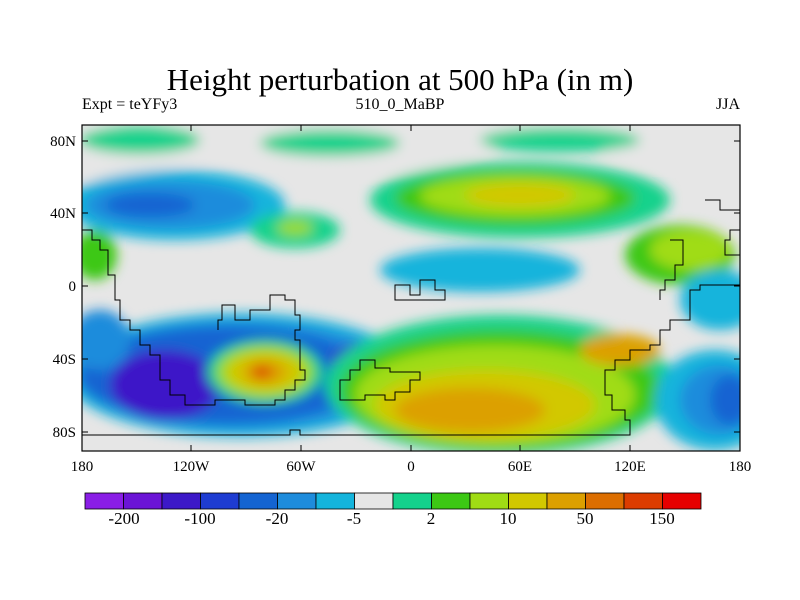 The width and height of the screenshot is (800, 600). Describe the element at coordinates (400, 79) in the screenshot. I see `plot-title: Height perturbation at 500 hPa (in m)` at that location.